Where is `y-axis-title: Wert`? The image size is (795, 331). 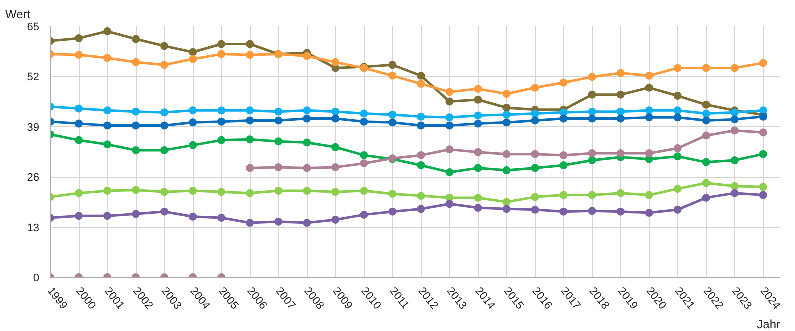
y-axis-title: Wert is located at coordinates (19, 15).